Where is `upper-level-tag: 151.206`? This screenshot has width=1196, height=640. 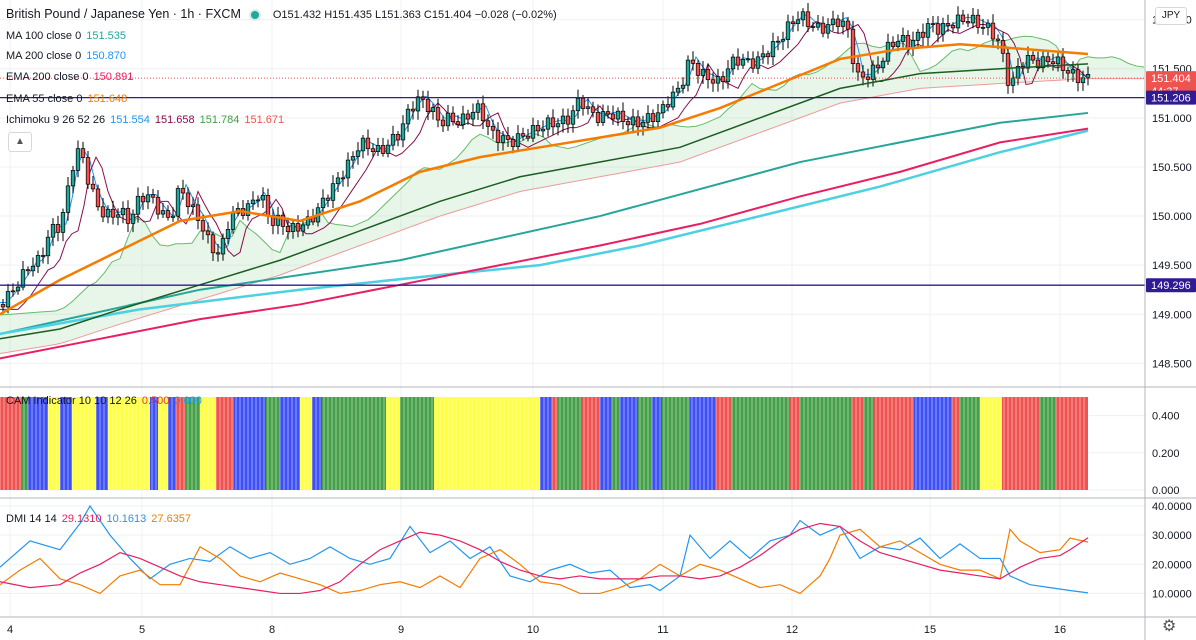 upper-level-tag: 151.206 is located at coordinates (1171, 99).